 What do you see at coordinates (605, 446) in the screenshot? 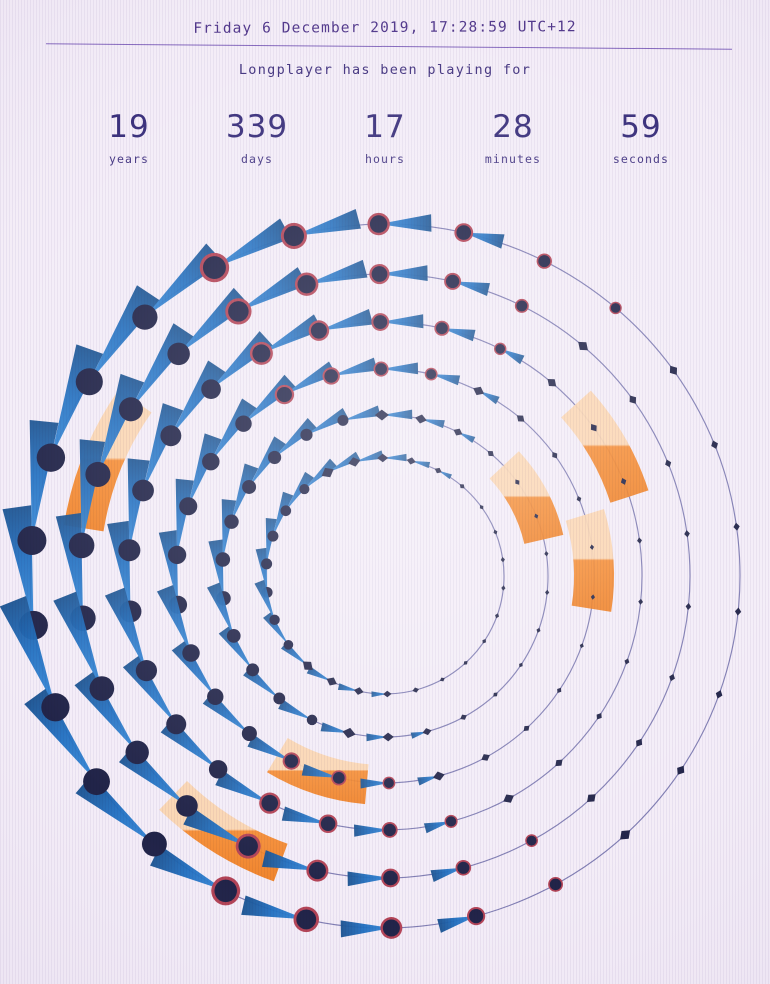
I see `highlight-band-hl-top-right` at bounding box center [605, 446].